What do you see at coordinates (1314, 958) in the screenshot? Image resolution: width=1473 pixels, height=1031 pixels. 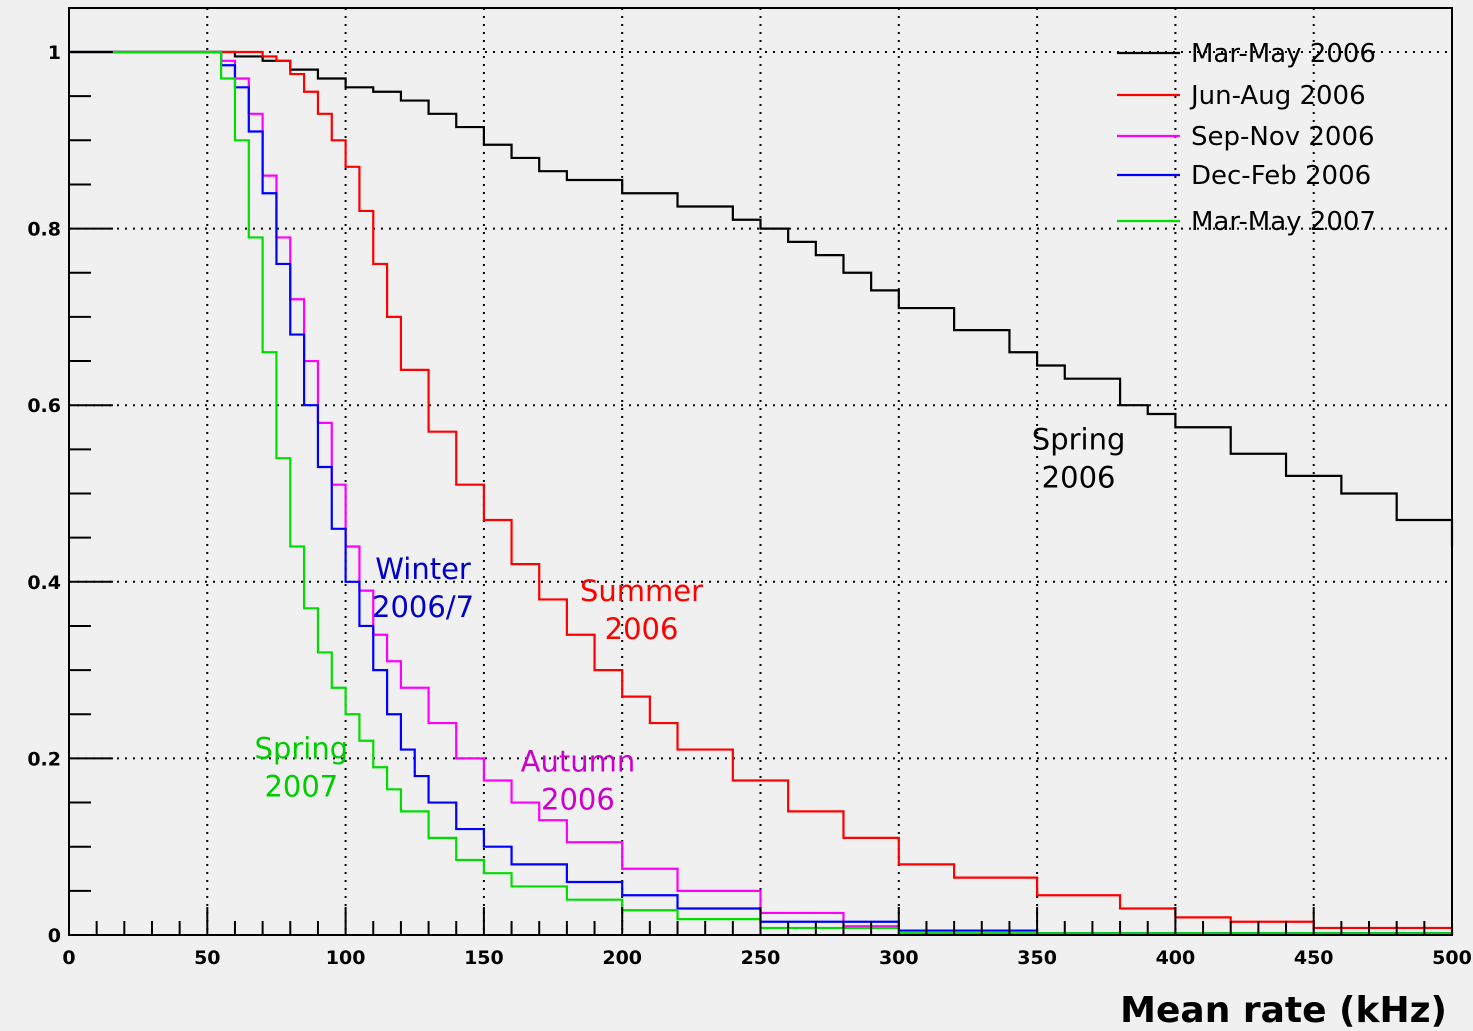 I see `x-tick-label: 450` at bounding box center [1314, 958].